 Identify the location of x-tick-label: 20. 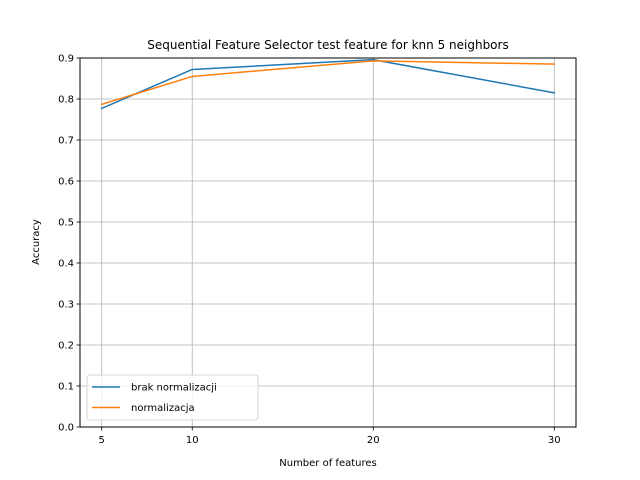
(373, 440).